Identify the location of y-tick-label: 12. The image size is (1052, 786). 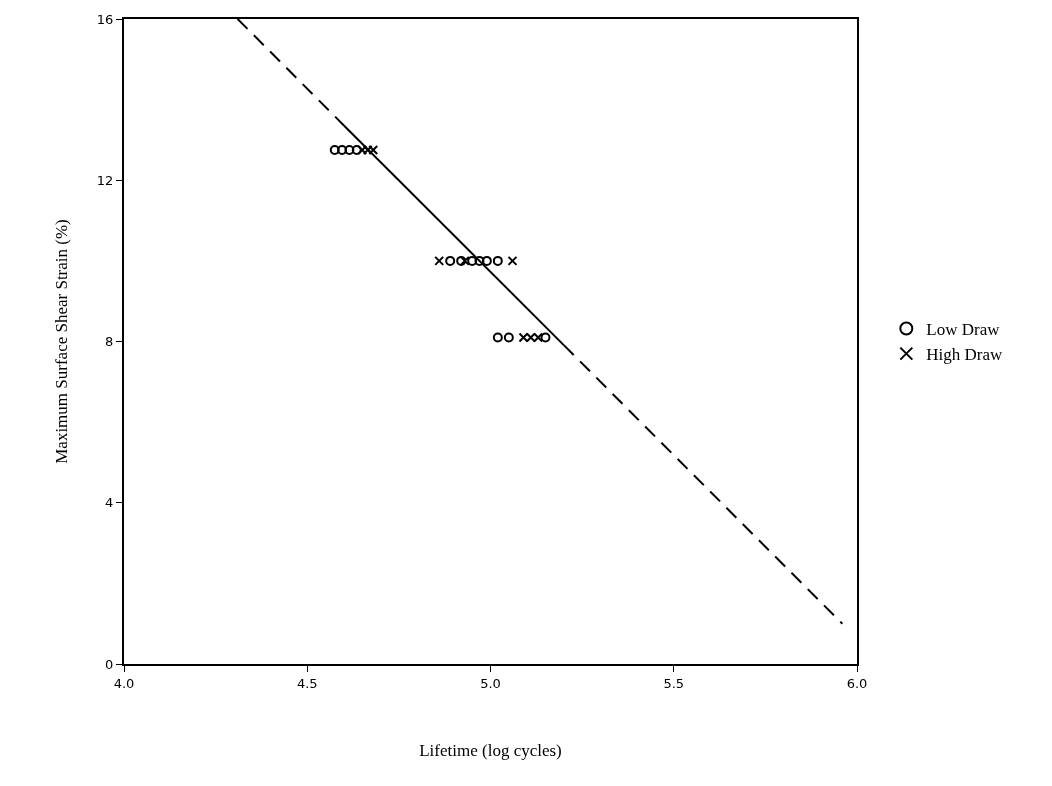
(105, 180).